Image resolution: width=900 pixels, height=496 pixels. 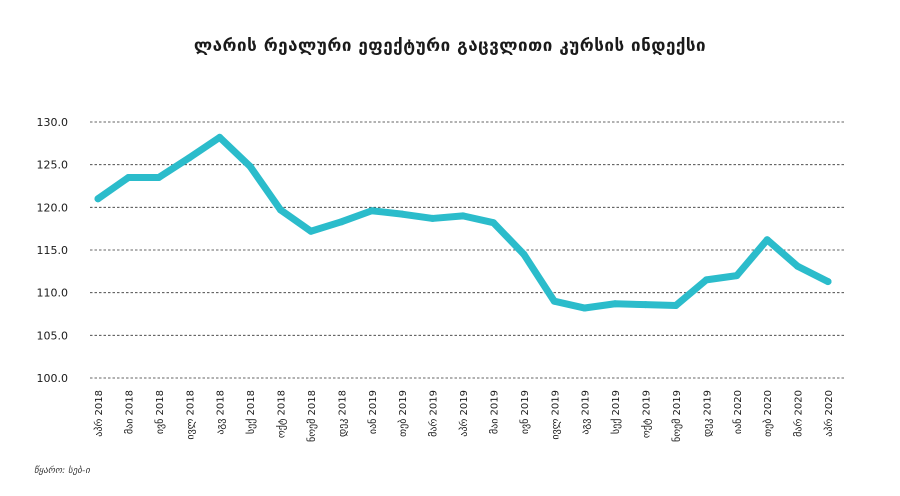 I want to click on x-tick-label: იან 2020, so click(x=738, y=412).